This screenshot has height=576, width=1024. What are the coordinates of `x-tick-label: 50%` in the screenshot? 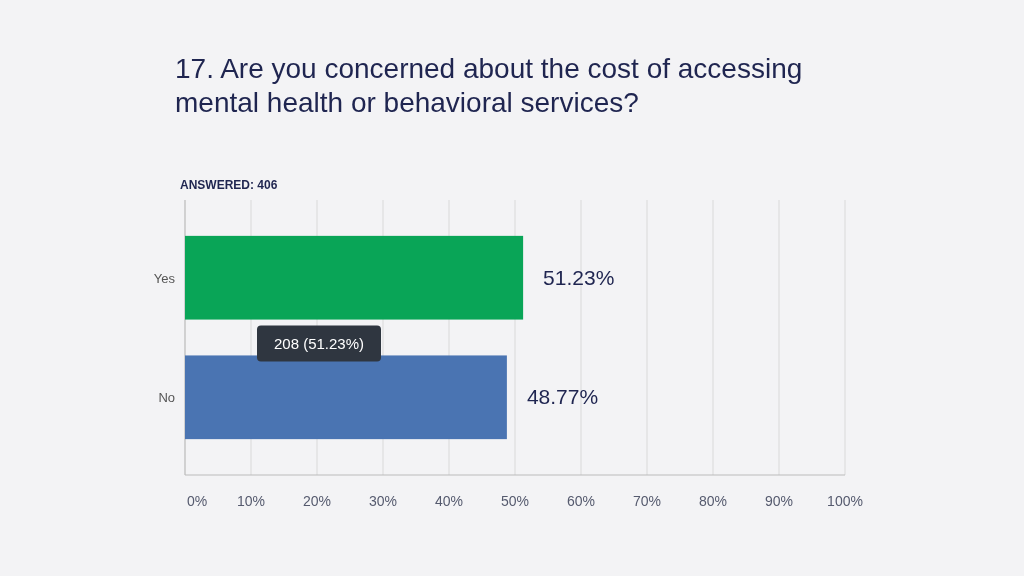 It's located at (515, 501).